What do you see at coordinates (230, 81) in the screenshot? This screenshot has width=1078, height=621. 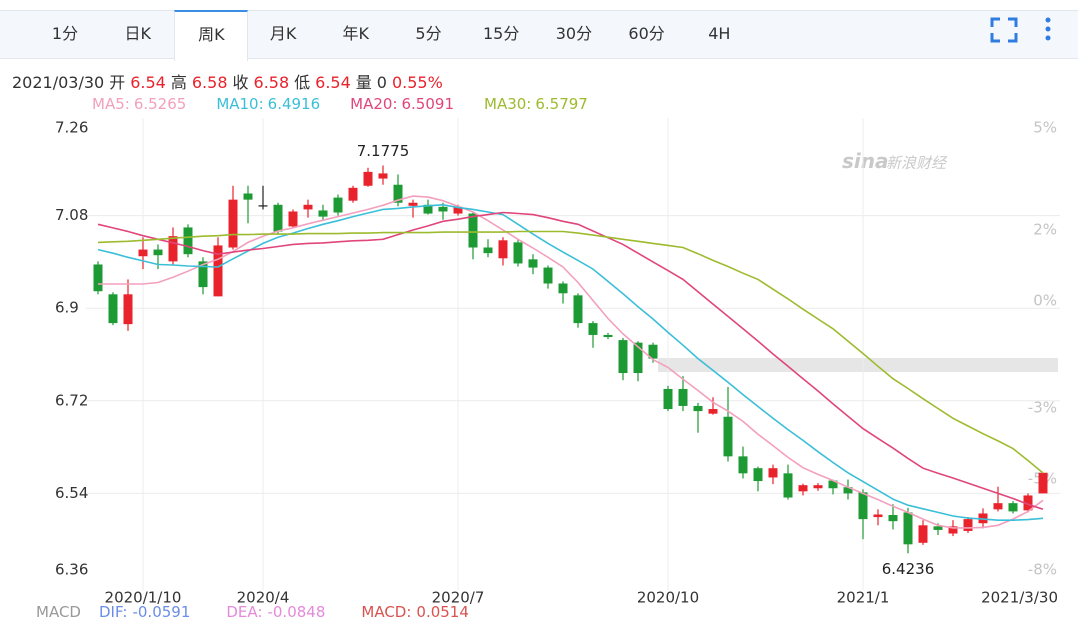 I see `quote-info: 2021/03/30 开 6.54 高 6.58 收 6.58 低 6.54 量 0 0.55%` at bounding box center [230, 81].